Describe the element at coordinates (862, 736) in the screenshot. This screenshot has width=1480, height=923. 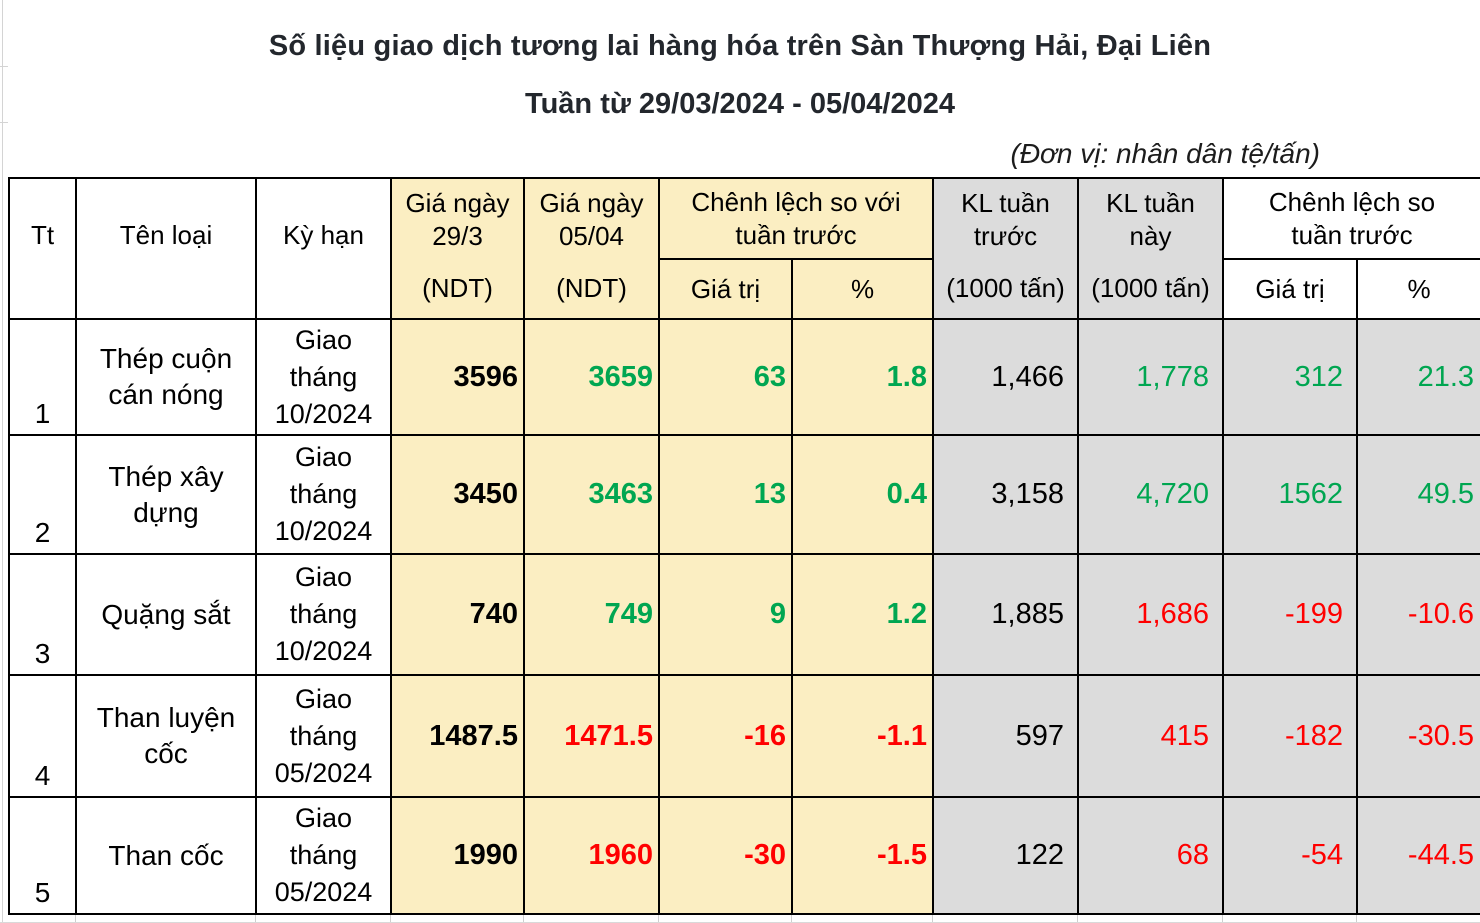
I see `diff-price-pct-cell: -1.1` at that location.